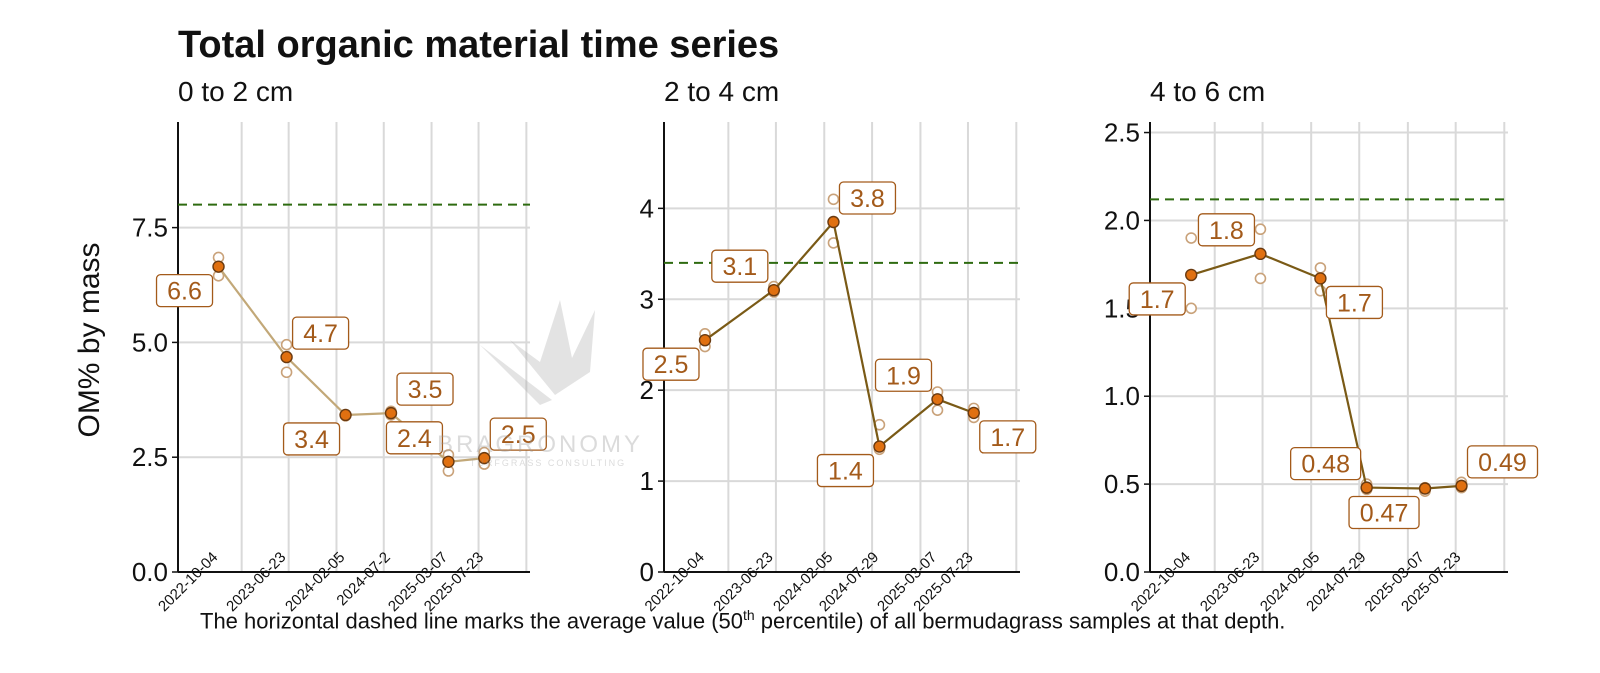 This screenshot has height=673, width=1600. I want to click on y-tick-label: 1.0, so click(1122, 396).